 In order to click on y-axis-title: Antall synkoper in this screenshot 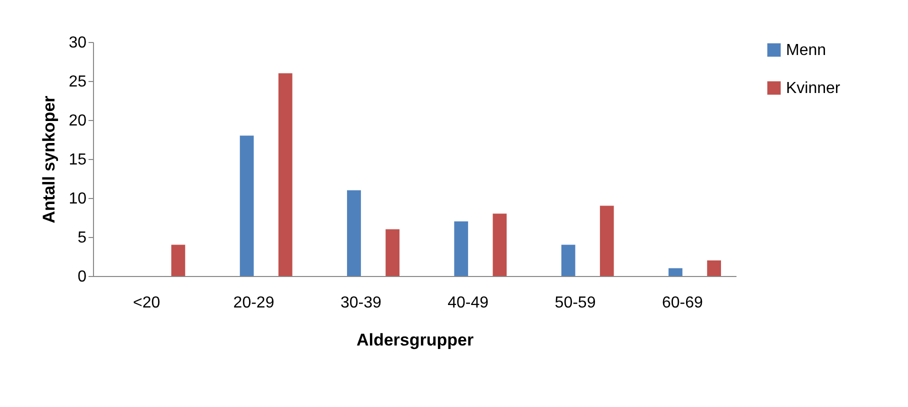, I will do `click(49, 159)`.